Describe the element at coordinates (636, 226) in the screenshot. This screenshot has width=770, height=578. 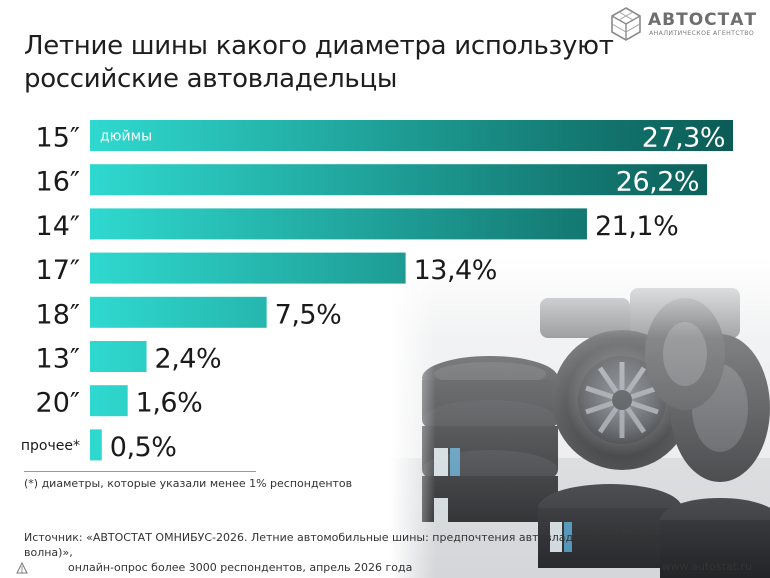
I see `value-label: 21,1%` at that location.